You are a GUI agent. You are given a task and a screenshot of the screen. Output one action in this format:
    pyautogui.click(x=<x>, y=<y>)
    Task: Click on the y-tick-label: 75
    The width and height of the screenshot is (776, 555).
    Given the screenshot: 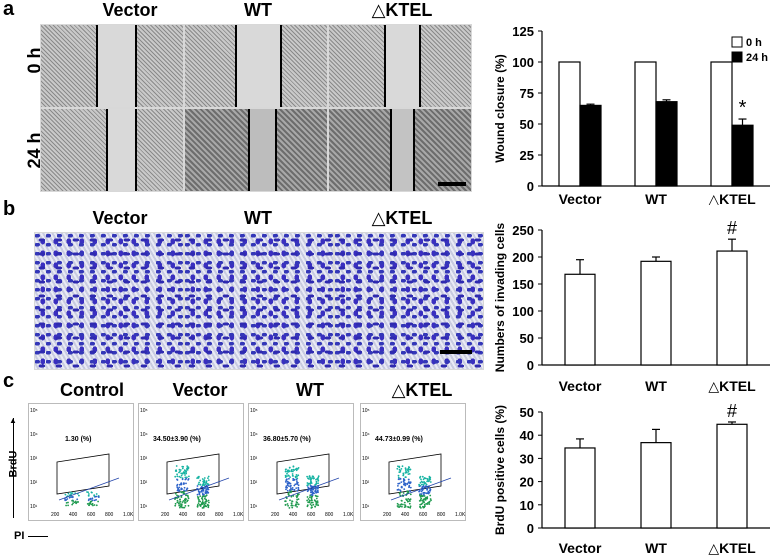 What is the action you would take?
    pyautogui.click(x=527, y=93)
    